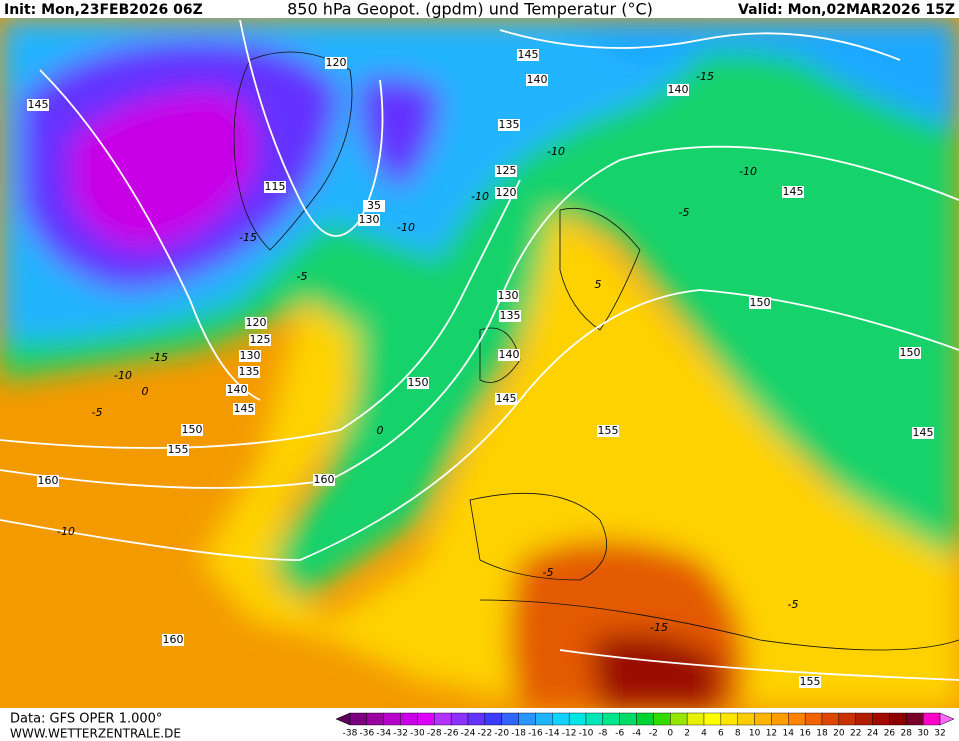 The width and height of the screenshot is (959, 741). Describe the element at coordinates (367, 734) in the screenshot. I see `colorbar-tick-label: -36` at that location.